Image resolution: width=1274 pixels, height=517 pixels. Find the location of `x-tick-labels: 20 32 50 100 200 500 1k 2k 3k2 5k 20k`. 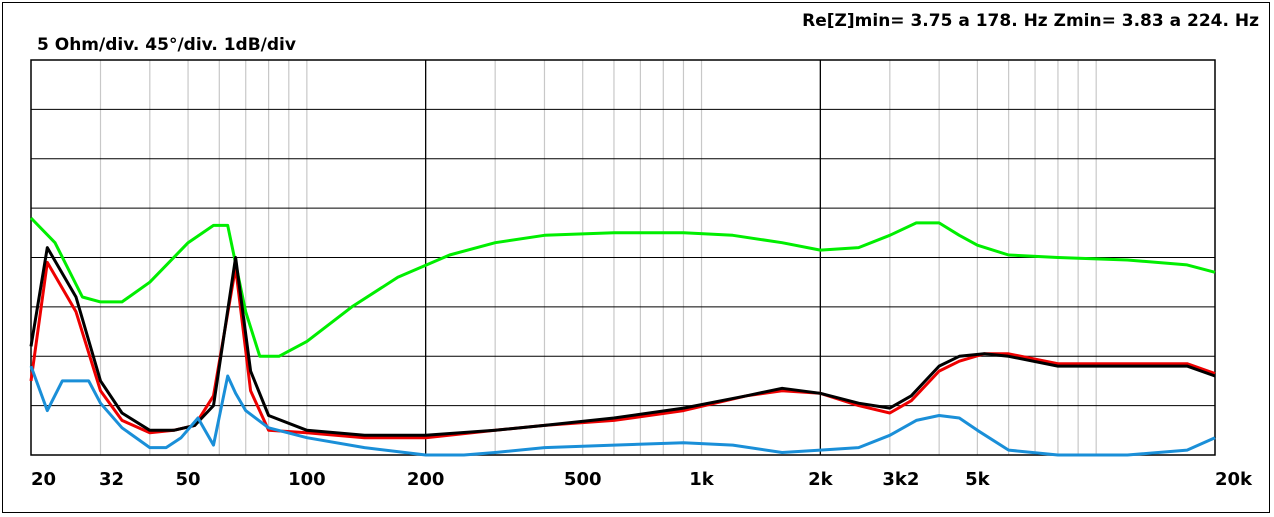

x-tick-labels: 20 32 50 100 200 500 1k 2k 3k2 5k 20k is located at coordinates (642, 479).